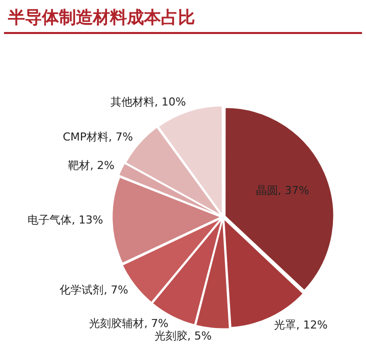 The height and width of the screenshot is (362, 366). What do you see at coordinates (283, 191) in the screenshot?
I see `slice-label: 晶圆, 37%` at bounding box center [283, 191].